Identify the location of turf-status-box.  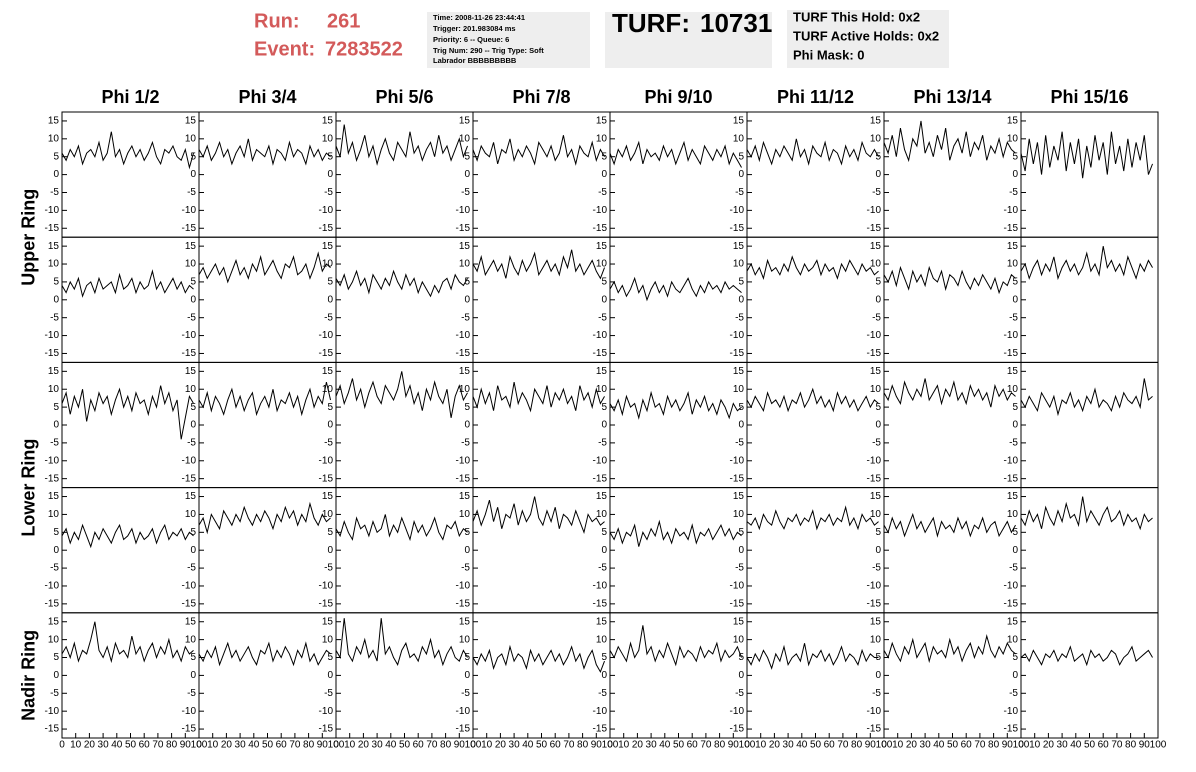
(868, 39).